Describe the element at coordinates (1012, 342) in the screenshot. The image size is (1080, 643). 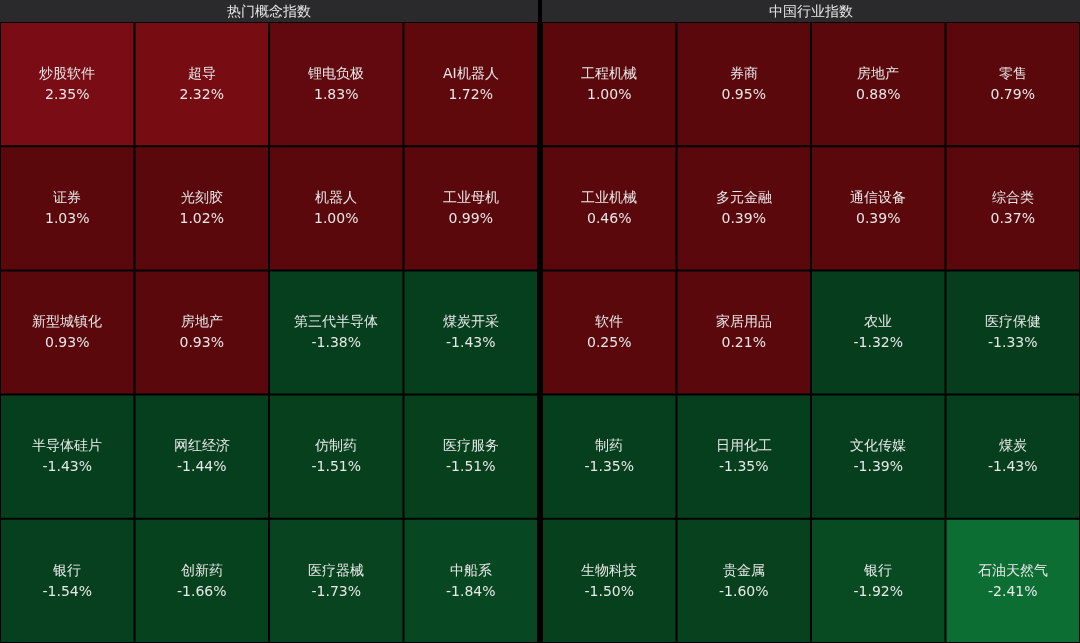
I see `data-label: -1.33%` at that location.